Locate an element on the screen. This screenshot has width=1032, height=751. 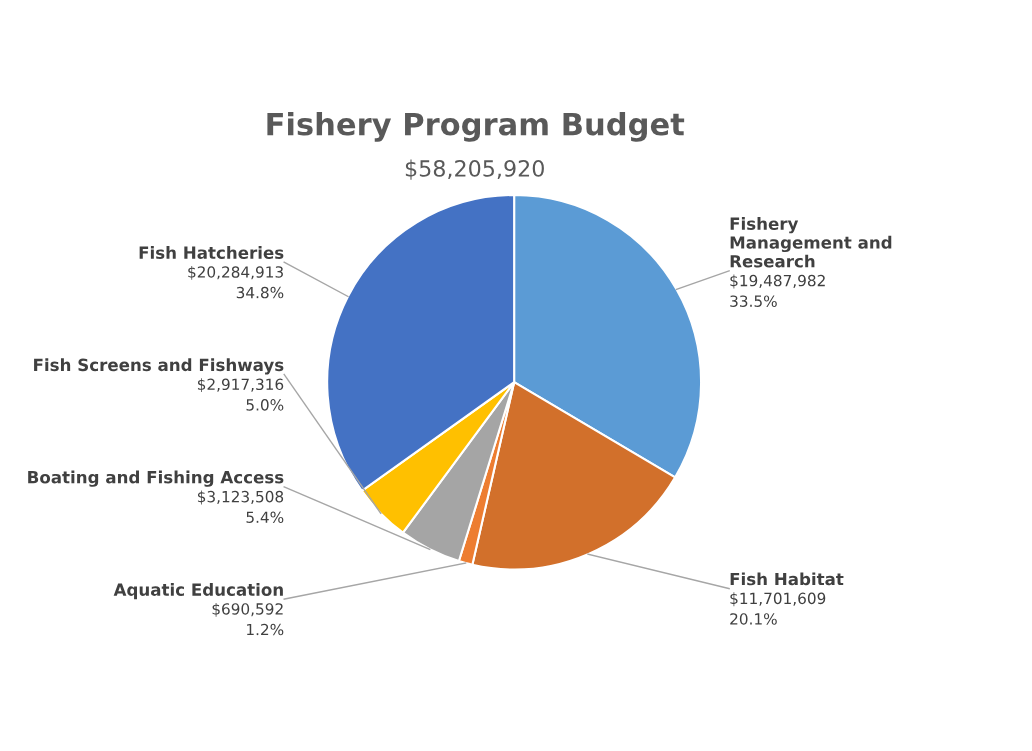
chart-title: Fishery Program Budget is located at coordinates (476, 126).